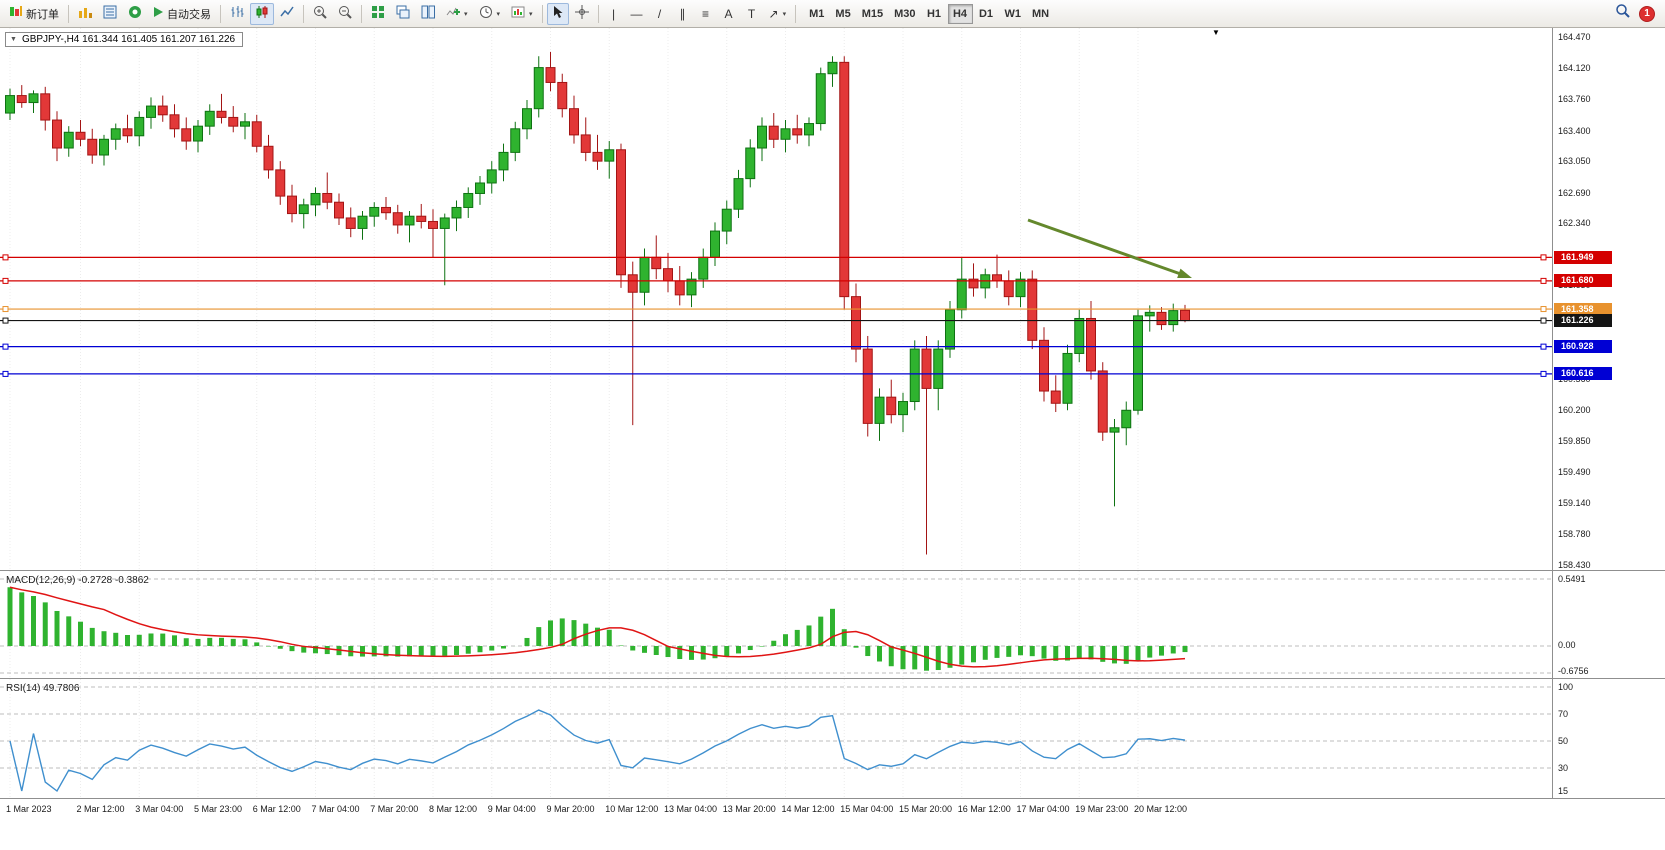 This screenshot has height=850, width=1665. Describe the element at coordinates (1583, 374) in the screenshot. I see `price-level-box: 160.616` at that location.